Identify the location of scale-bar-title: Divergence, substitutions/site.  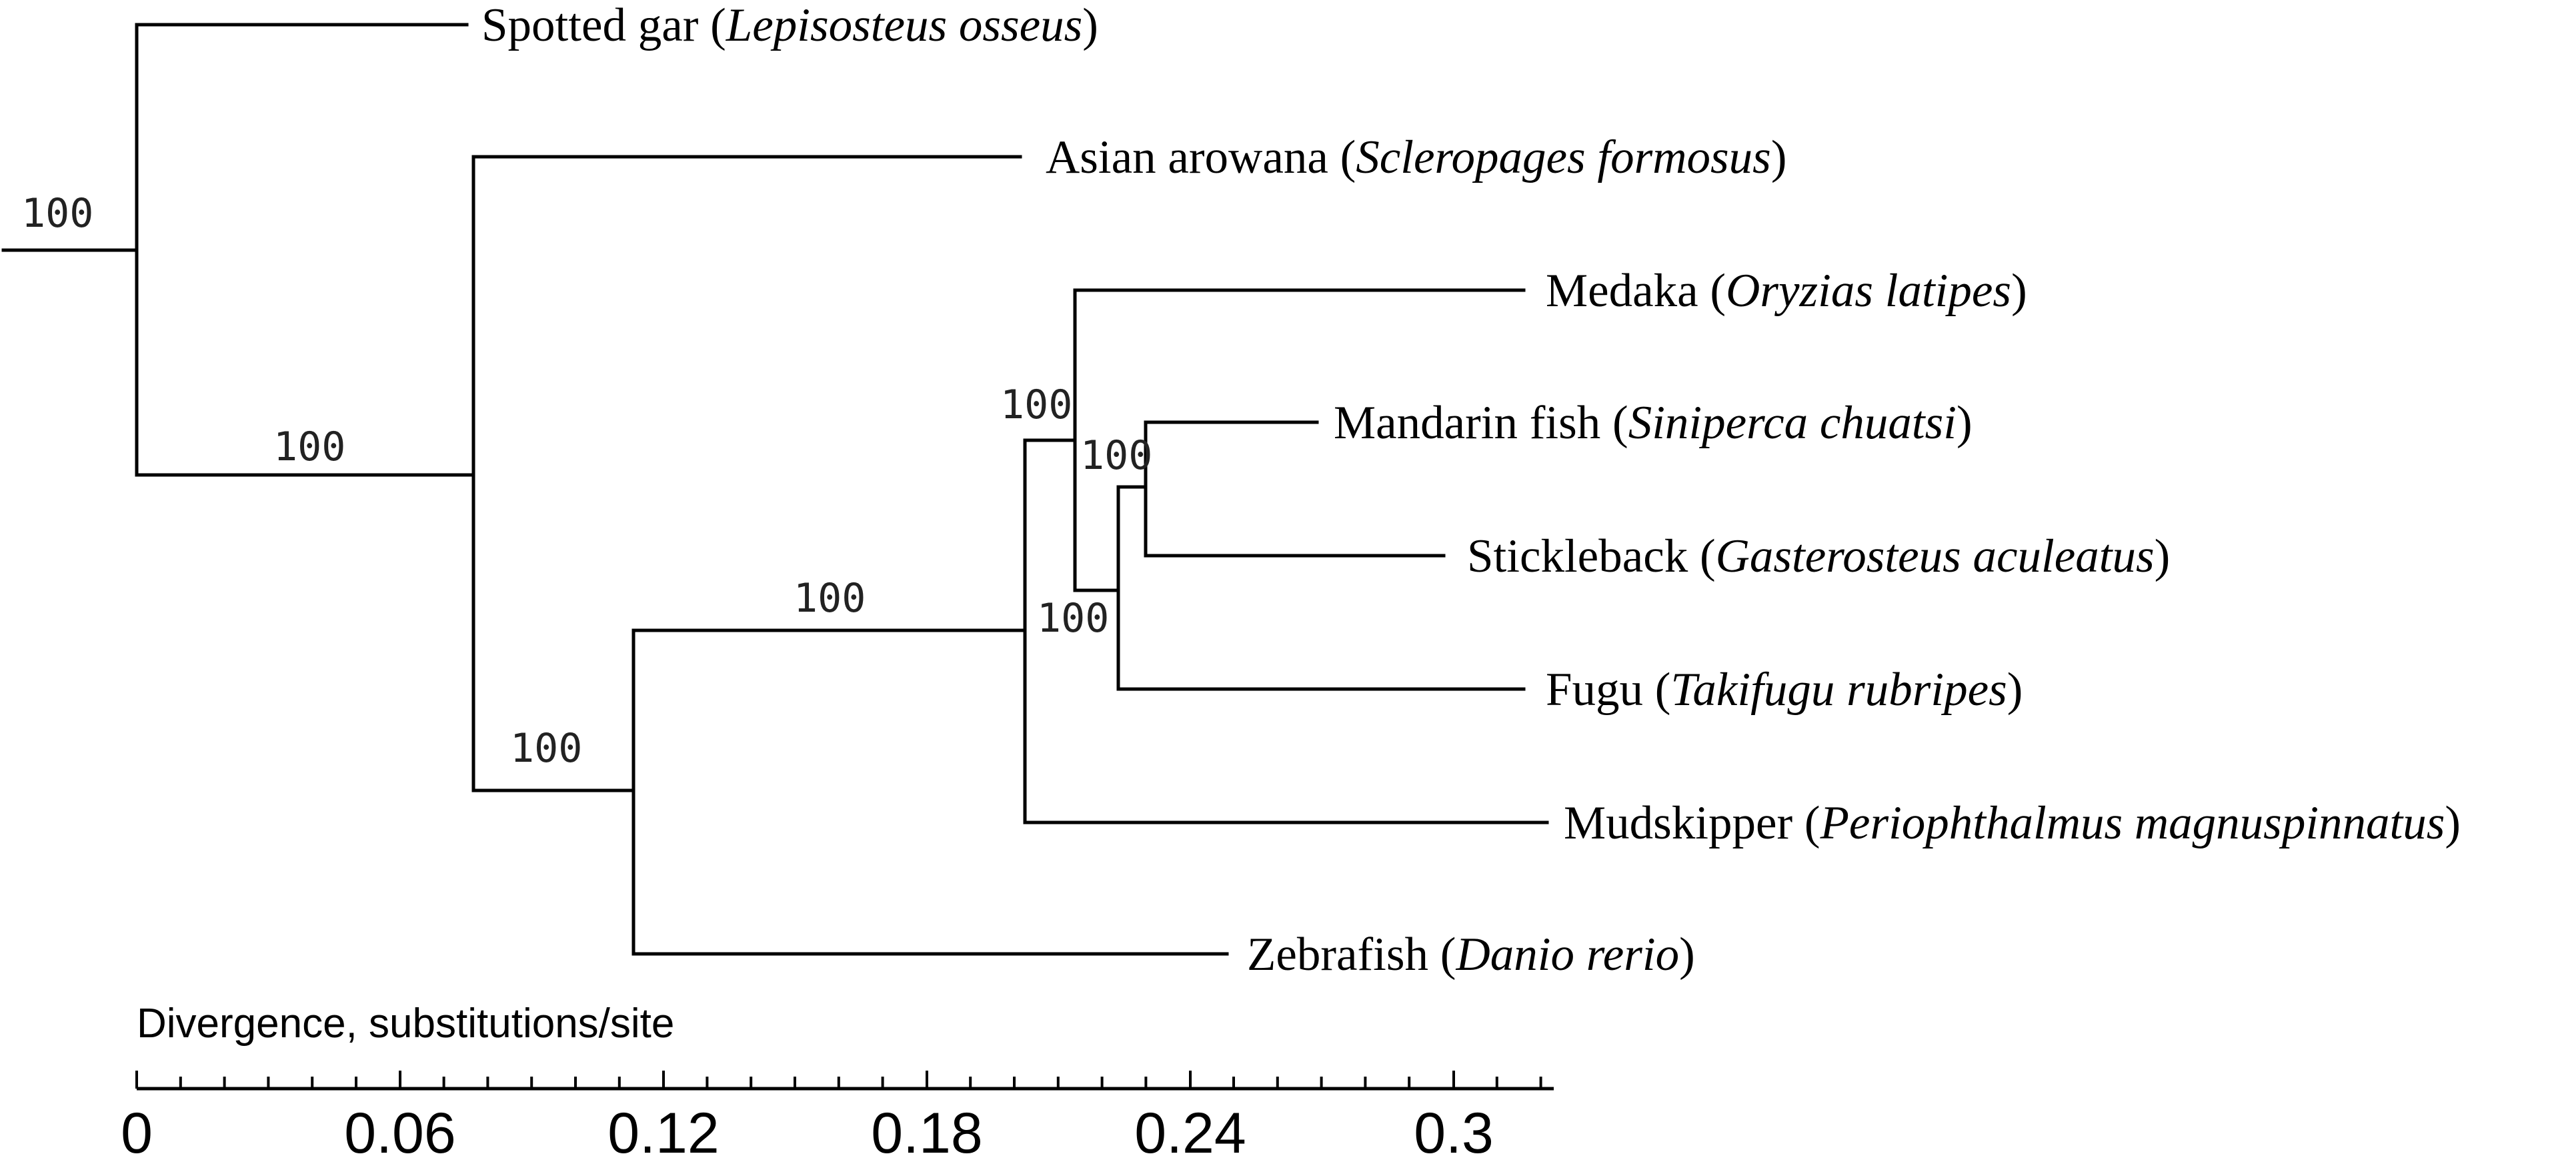
(405, 1024).